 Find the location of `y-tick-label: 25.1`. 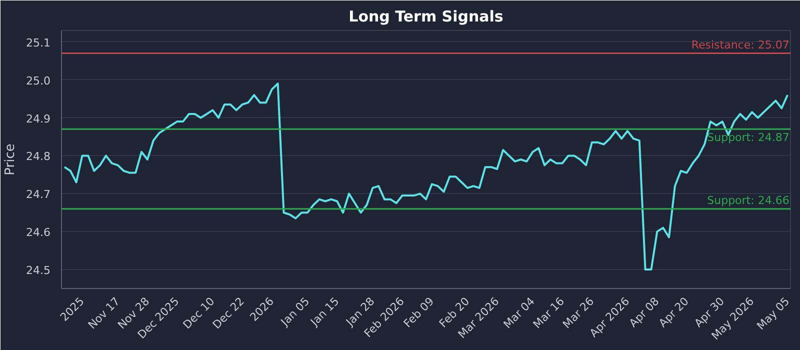

y-tick-label: 25.1 is located at coordinates (38, 43).